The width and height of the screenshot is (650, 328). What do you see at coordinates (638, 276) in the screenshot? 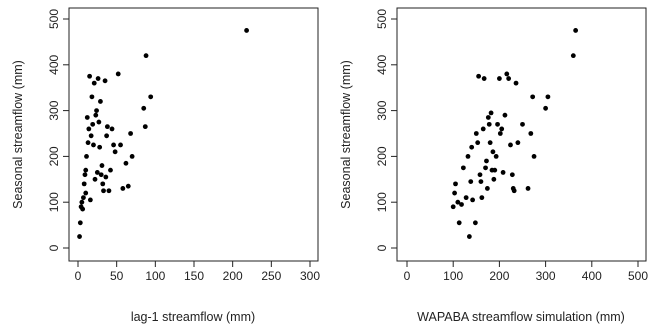
I see `x-tick-label: 500` at bounding box center [638, 276].